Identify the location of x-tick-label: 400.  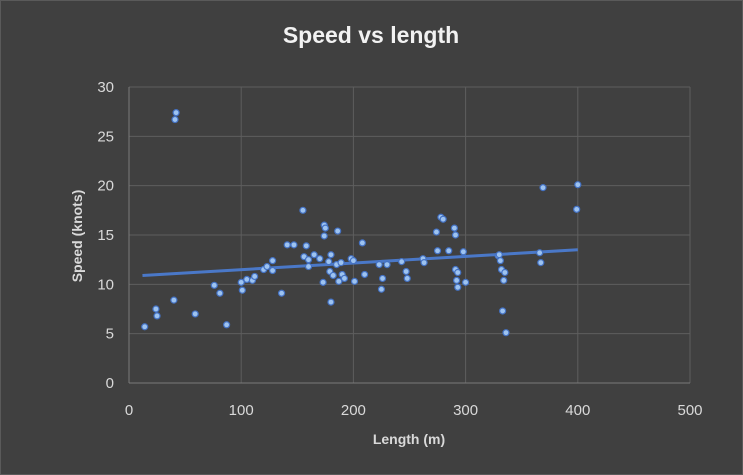
(577, 410).